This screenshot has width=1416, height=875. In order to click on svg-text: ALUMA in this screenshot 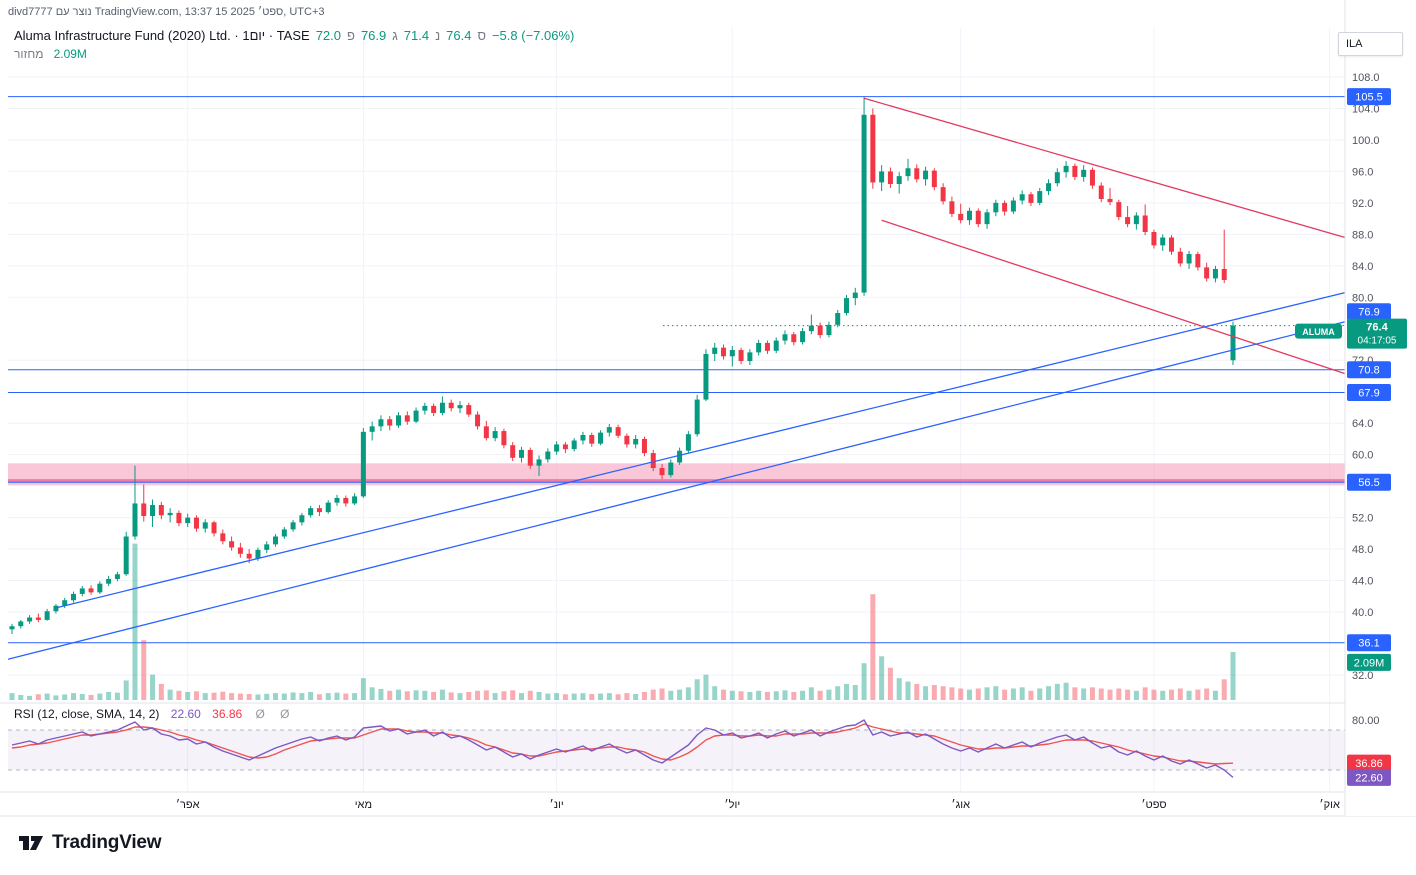, I will do `click(1318, 332)`.